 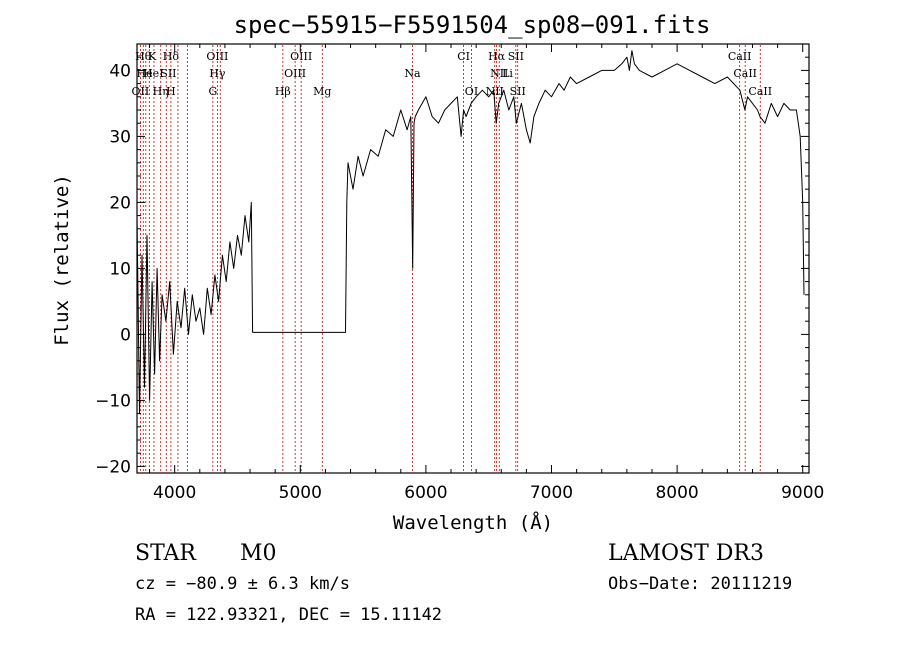 I want to click on object-subclass: M0, so click(x=258, y=553).